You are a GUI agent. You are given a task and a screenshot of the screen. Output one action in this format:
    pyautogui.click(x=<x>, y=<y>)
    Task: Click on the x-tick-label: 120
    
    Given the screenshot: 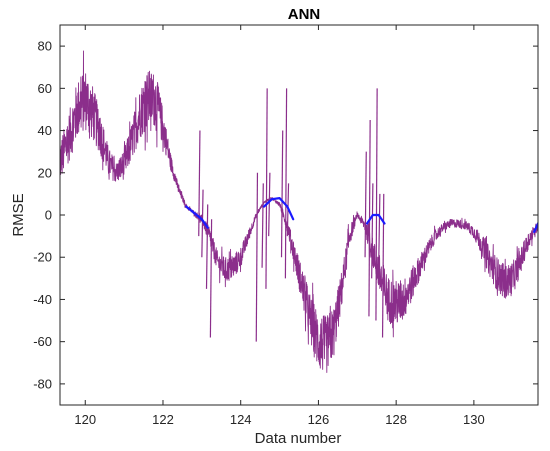 What is the action you would take?
    pyautogui.click(x=85, y=419)
    